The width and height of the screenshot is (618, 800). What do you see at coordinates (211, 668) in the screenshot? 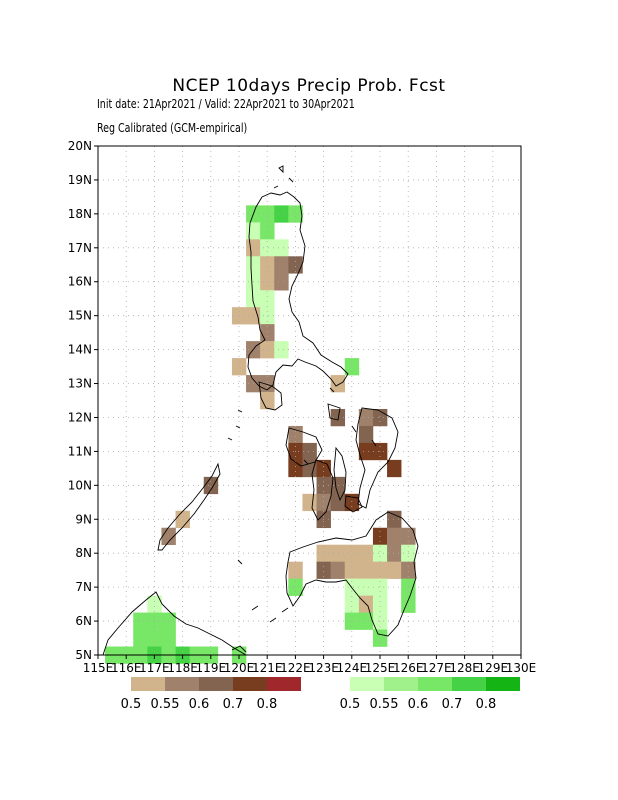
I see `lon-tick-label: 119E` at bounding box center [211, 668].